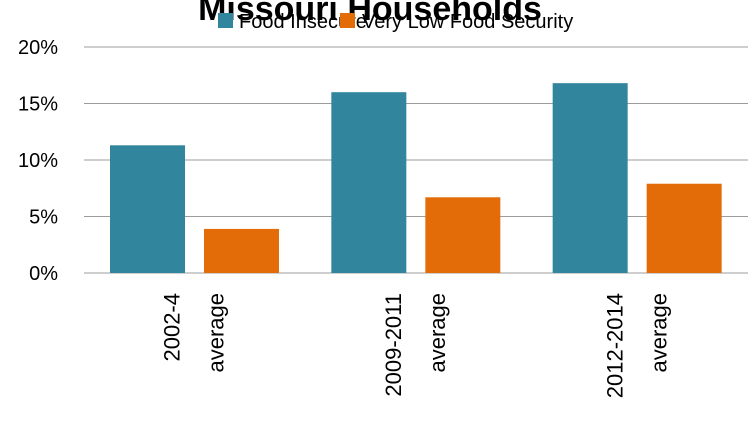  What do you see at coordinates (614, 345) in the screenshot?
I see `category-label: 2012-2014` at bounding box center [614, 345].